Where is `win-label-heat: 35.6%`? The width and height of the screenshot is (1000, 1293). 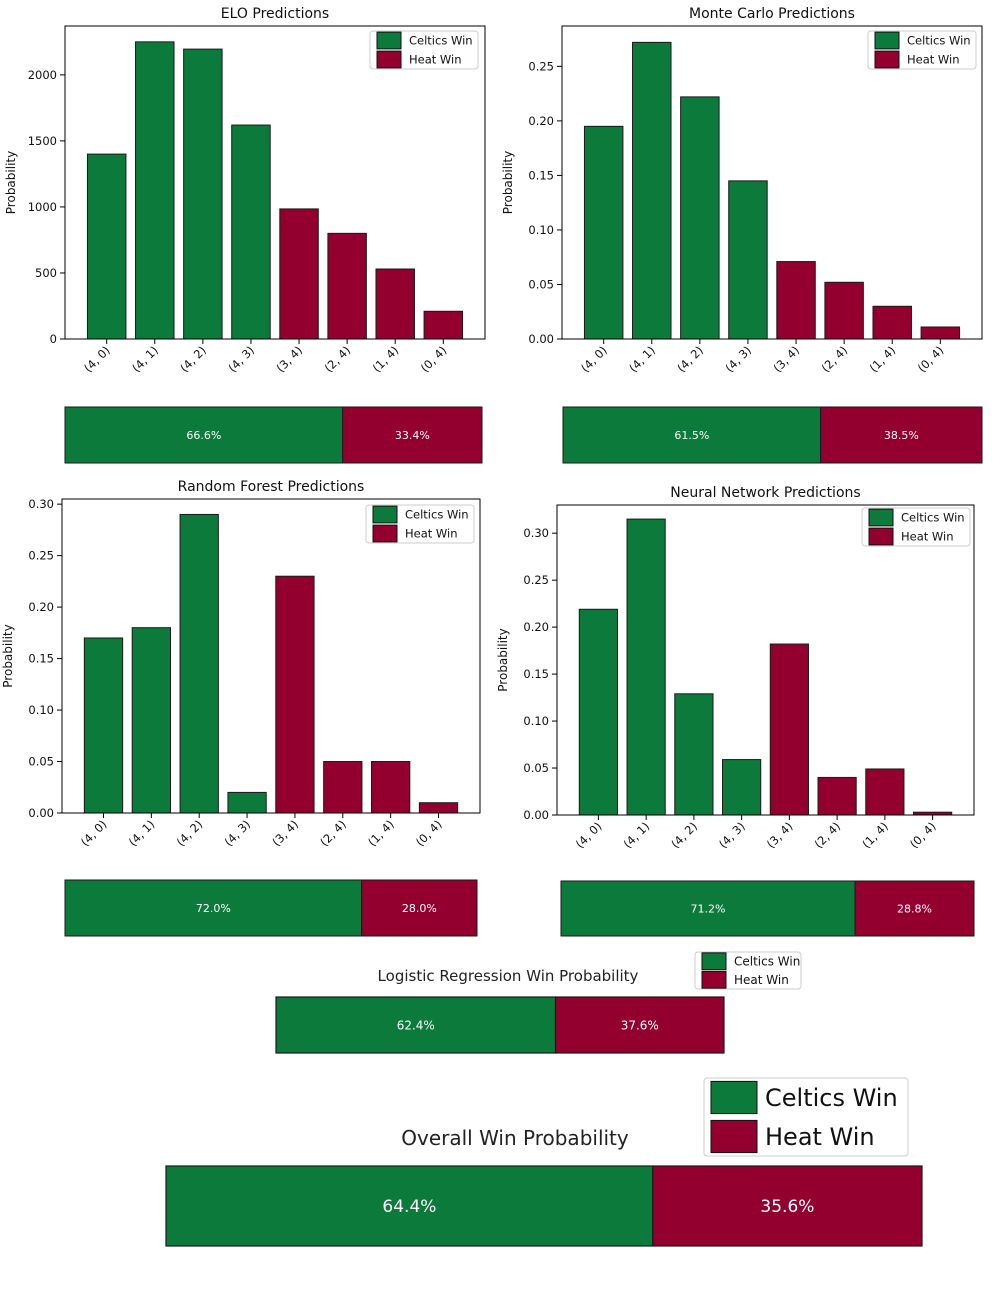 win-label-heat: 35.6% is located at coordinates (787, 1207).